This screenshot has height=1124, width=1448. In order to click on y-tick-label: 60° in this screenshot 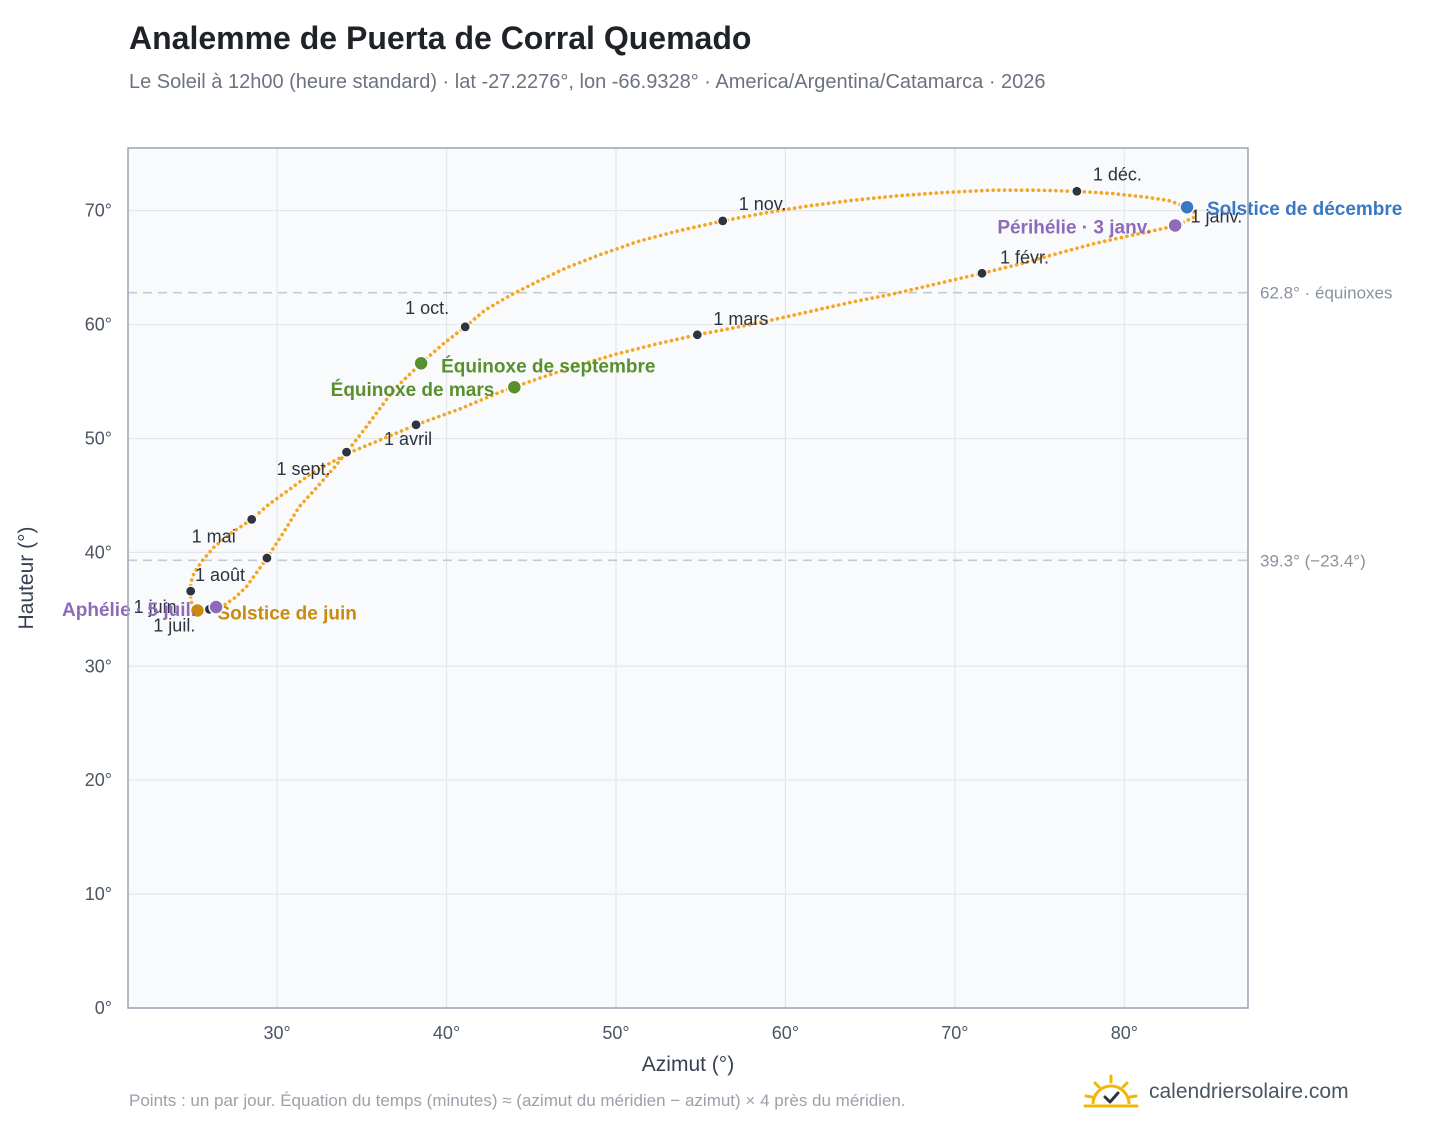, I will do `click(98, 325)`.